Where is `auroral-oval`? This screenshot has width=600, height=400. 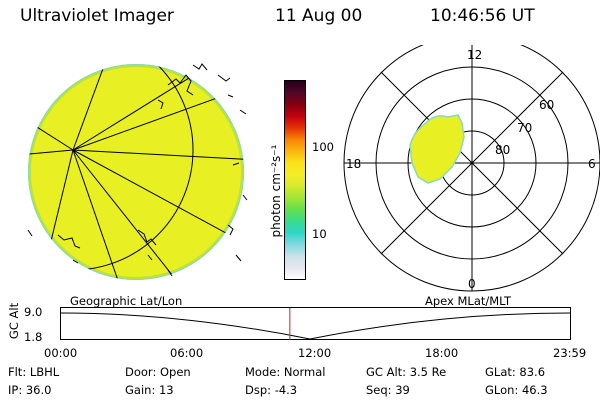
auroral-oval is located at coordinates (437, 149).